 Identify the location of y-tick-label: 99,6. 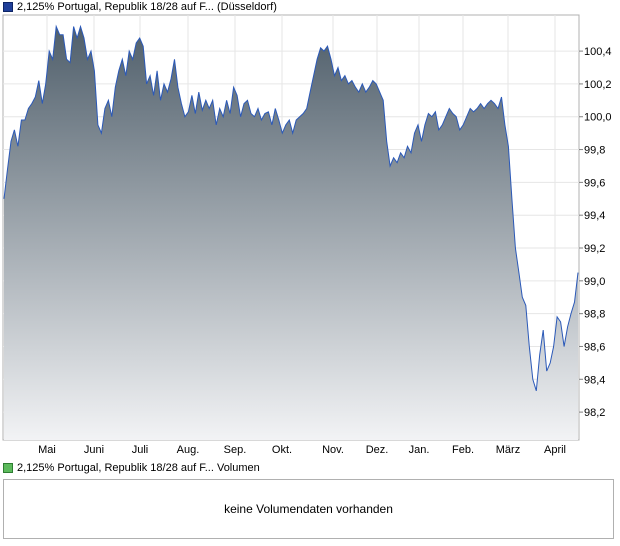
(594, 183).